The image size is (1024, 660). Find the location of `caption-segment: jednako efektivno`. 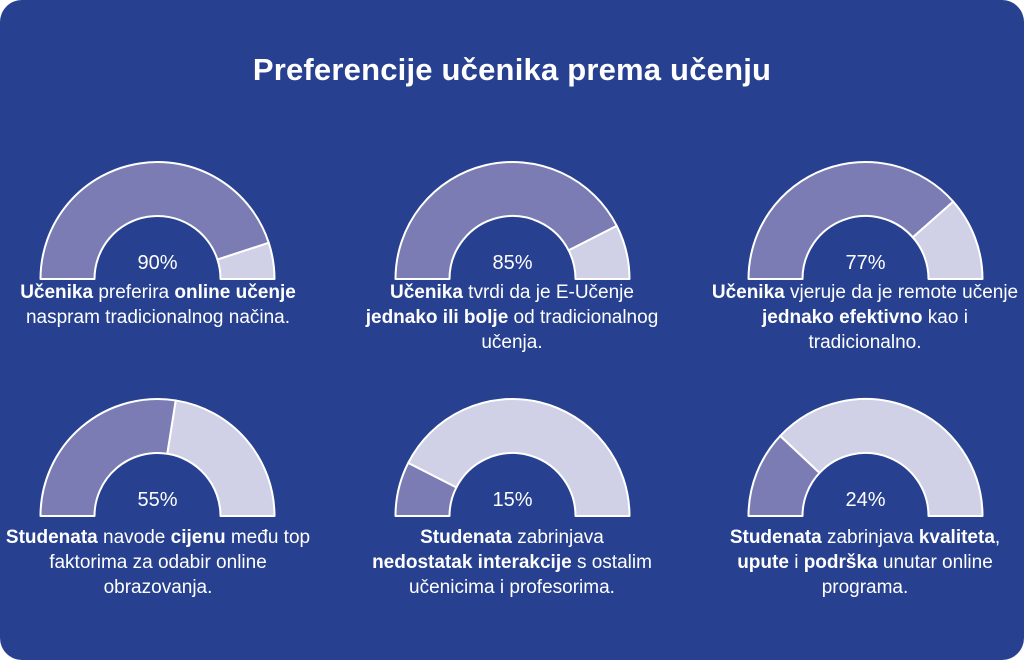

caption-segment: jednako efektivno is located at coordinates (842, 317).